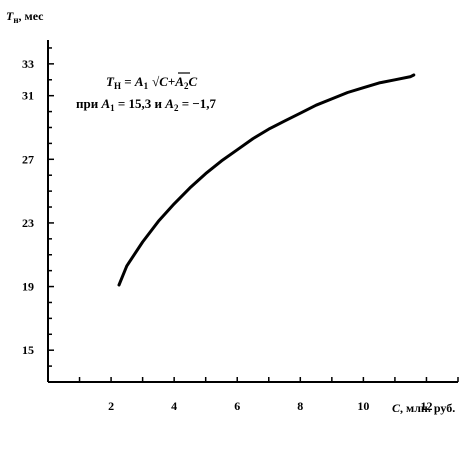 Image resolution: width=476 pixels, height=450 pixels. What do you see at coordinates (28, 350) in the screenshot?
I see `y-tick-label: 15` at bounding box center [28, 350].